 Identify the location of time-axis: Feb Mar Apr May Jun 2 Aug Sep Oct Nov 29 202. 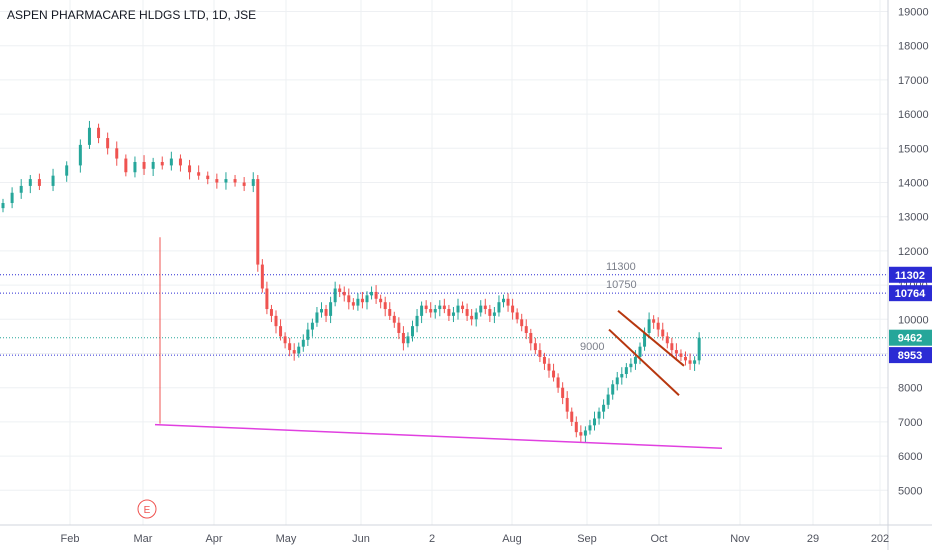
(475, 539).